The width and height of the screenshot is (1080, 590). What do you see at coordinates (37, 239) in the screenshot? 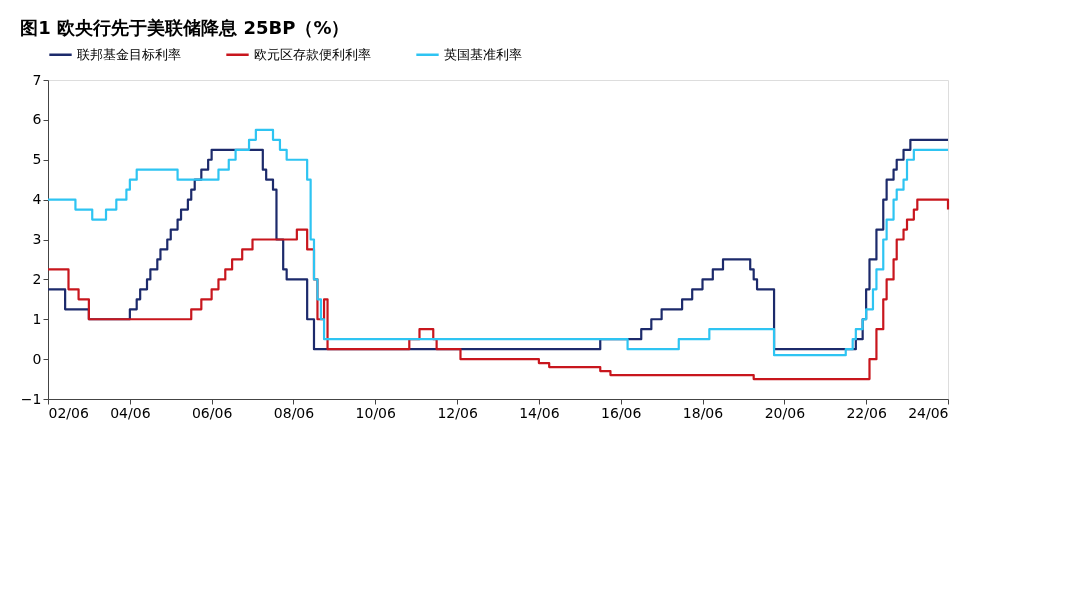
I see `y-tick-label: 3` at bounding box center [37, 239].